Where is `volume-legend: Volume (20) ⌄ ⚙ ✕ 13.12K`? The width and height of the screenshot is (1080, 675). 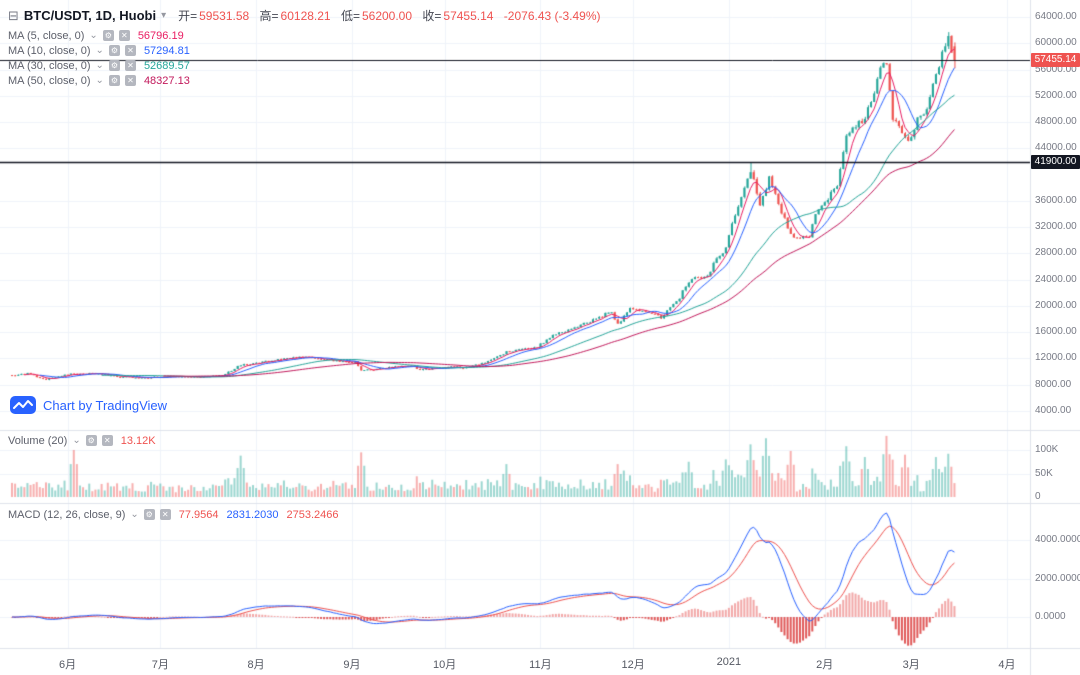 volume-legend: Volume (20) ⌄ ⚙ ✕ 13.12K is located at coordinates (82, 440).